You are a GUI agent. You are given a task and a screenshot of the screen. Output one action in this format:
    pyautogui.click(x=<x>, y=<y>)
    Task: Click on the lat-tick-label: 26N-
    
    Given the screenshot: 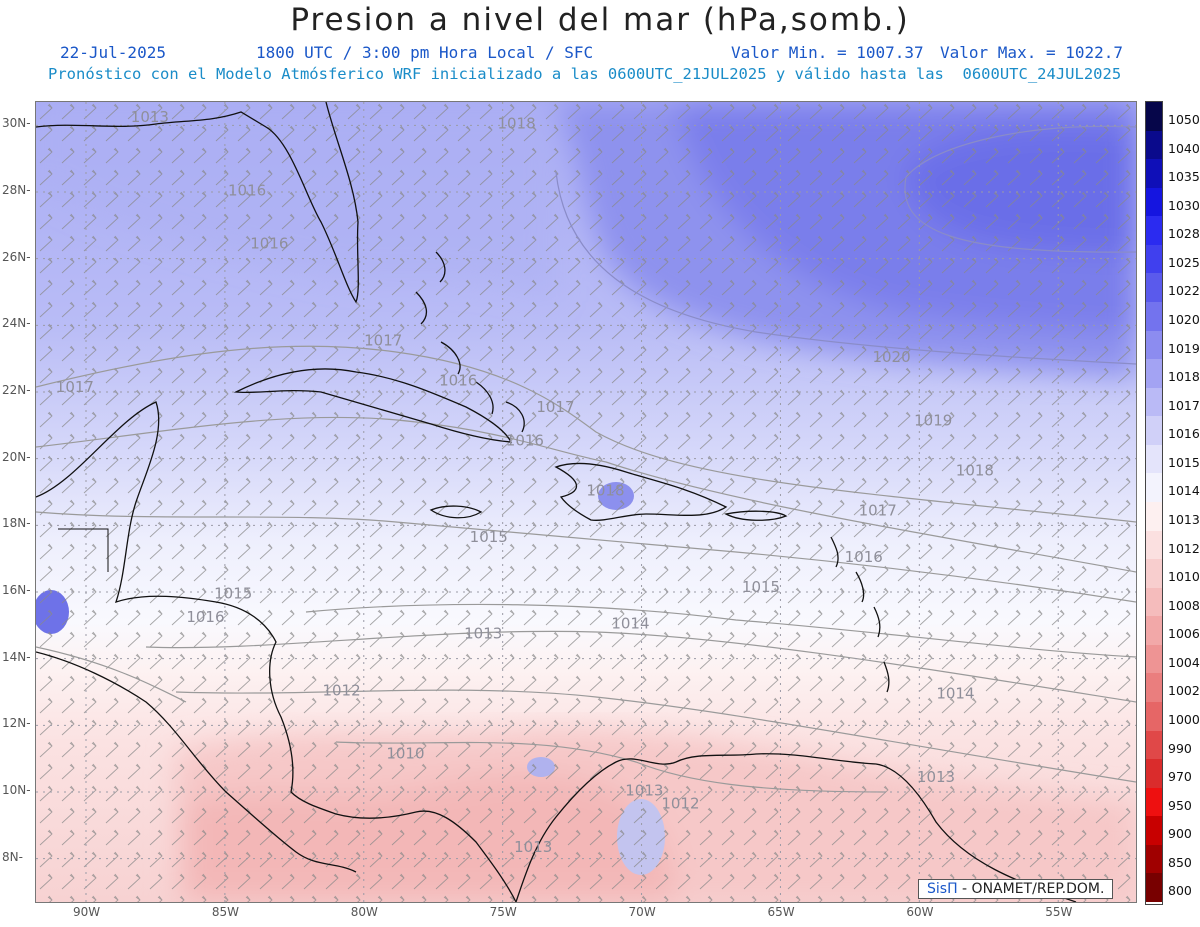 What is the action you would take?
    pyautogui.click(x=16, y=256)
    